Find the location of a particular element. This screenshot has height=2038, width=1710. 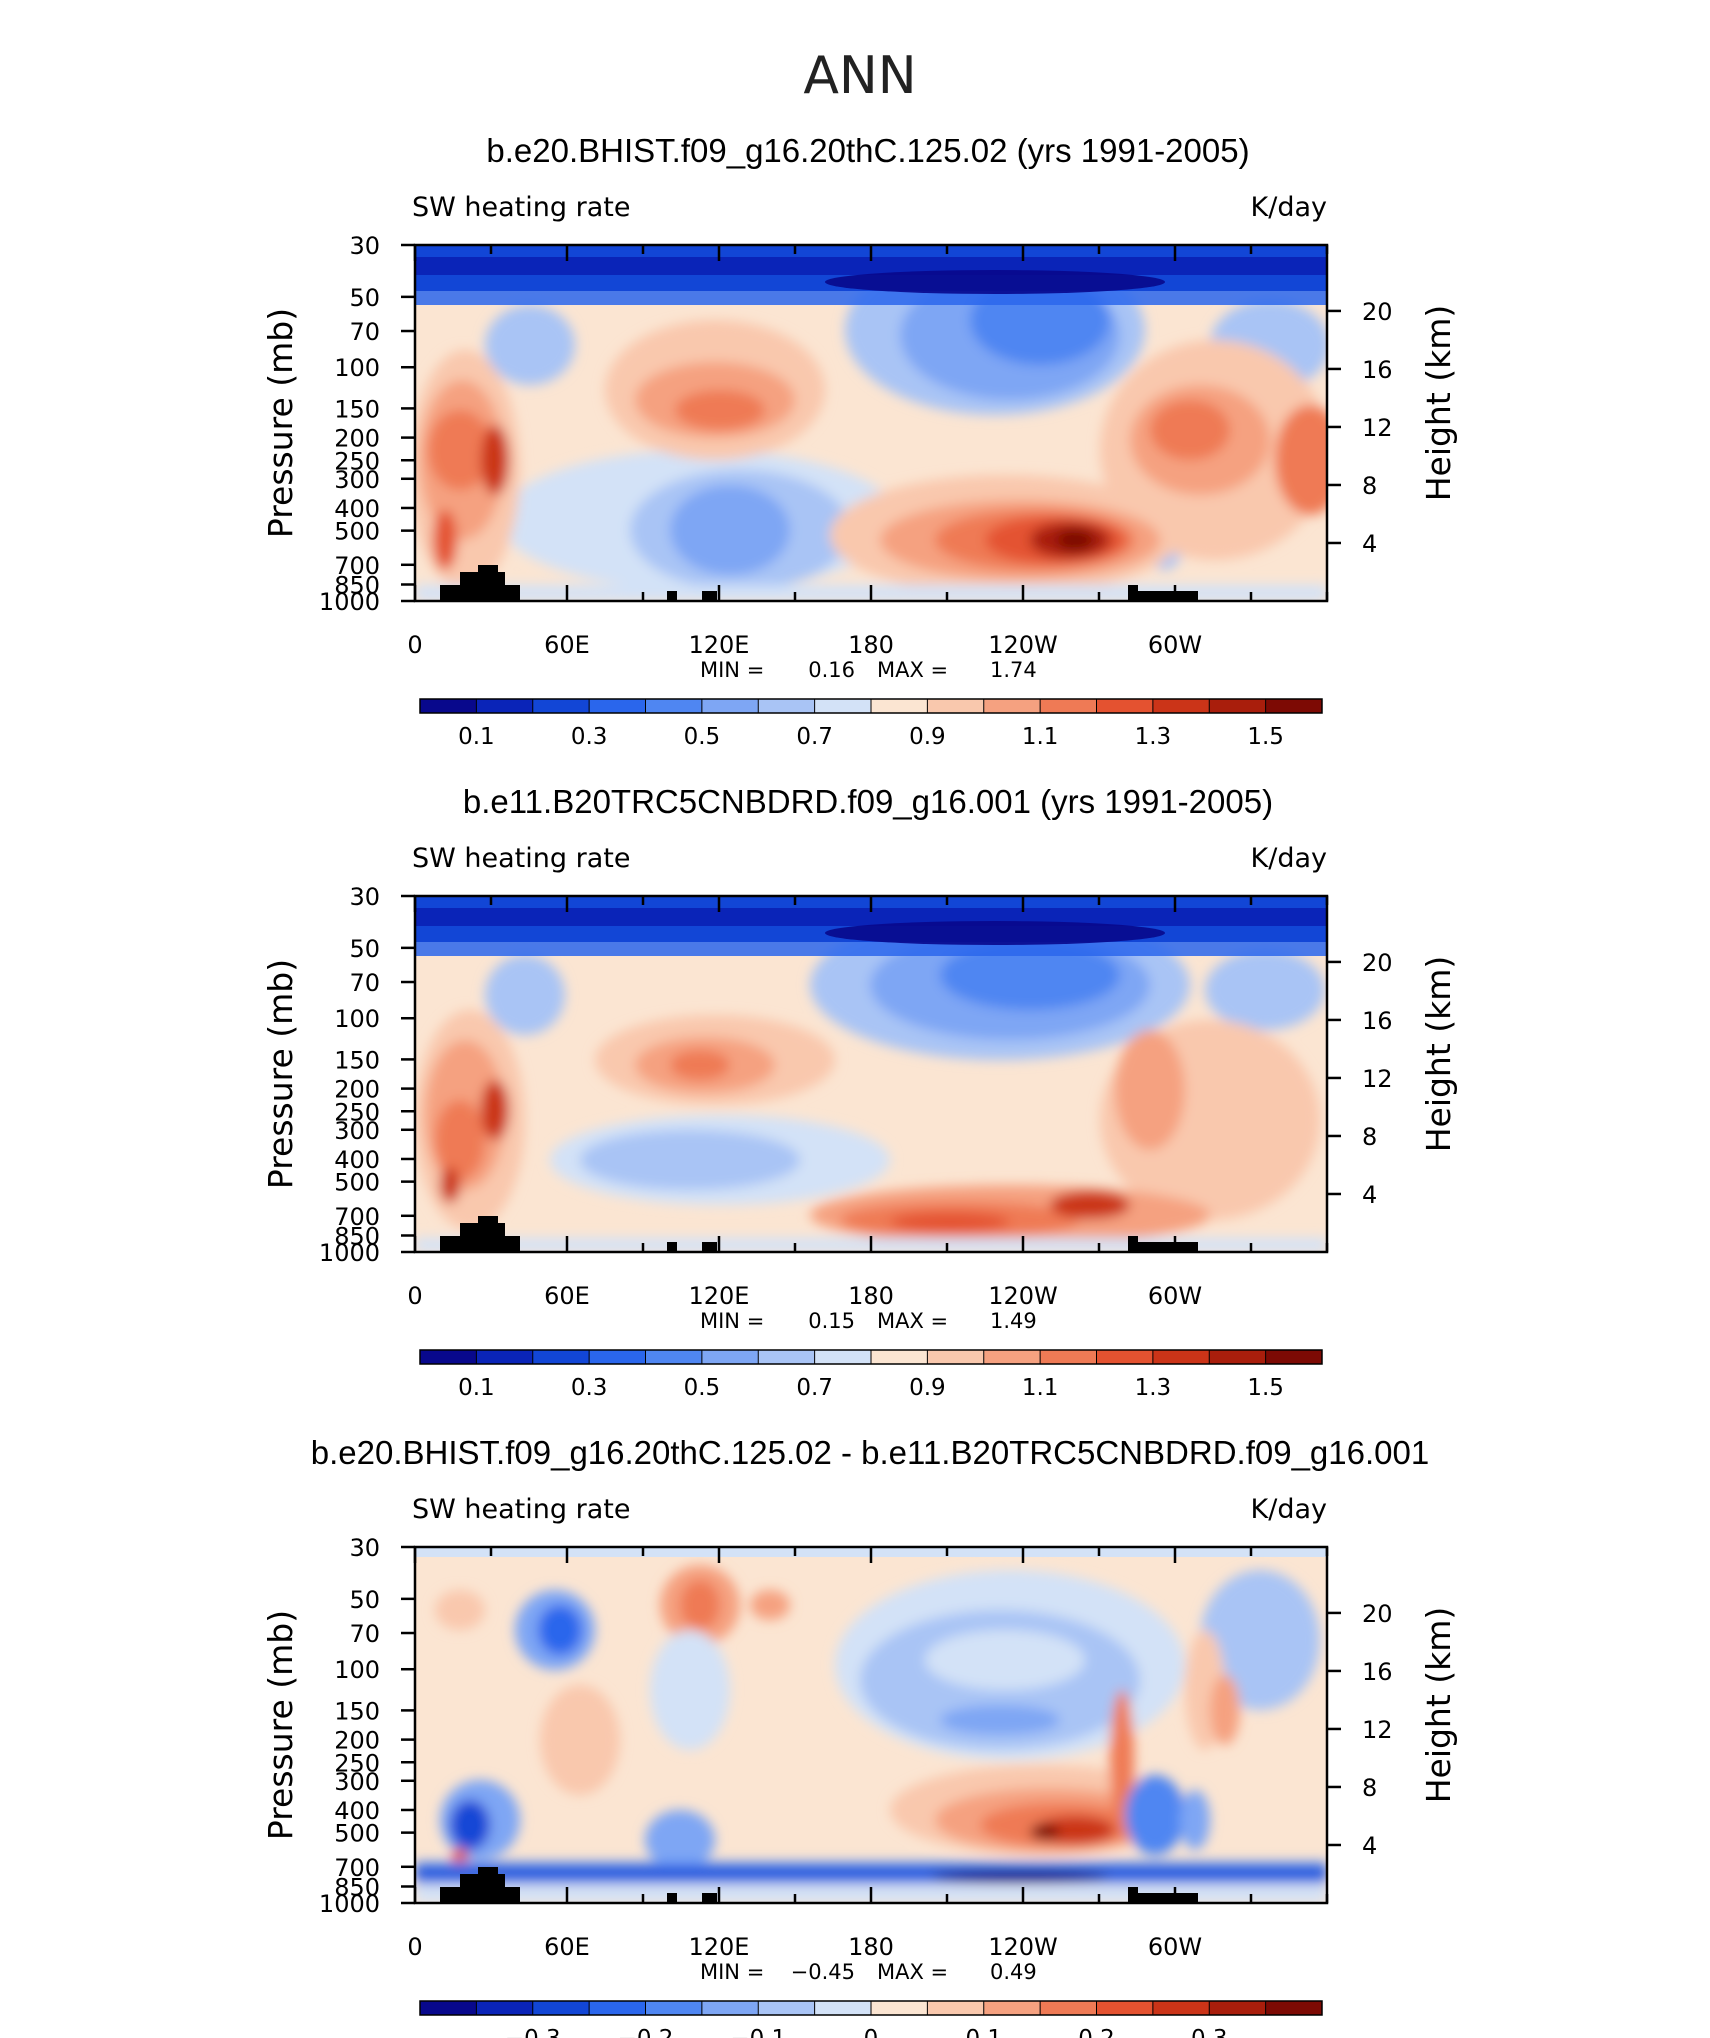

colorbar-label: 0 is located at coordinates (871, 2032).